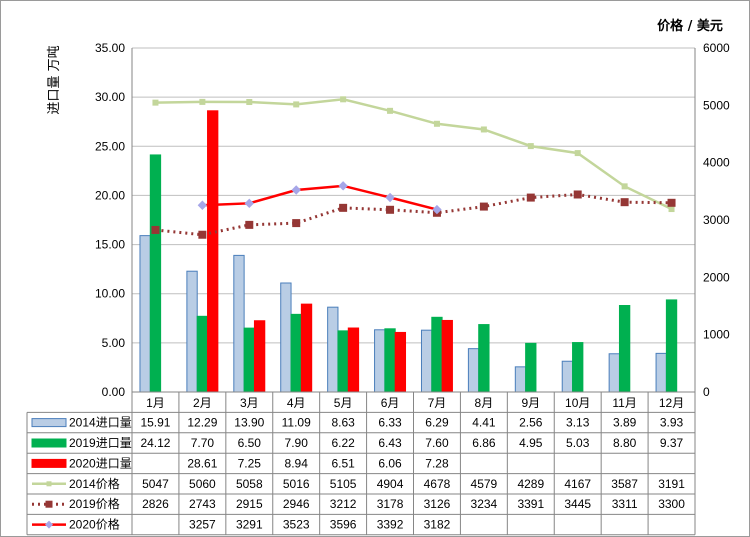  What do you see at coordinates (94, 483) in the screenshot?
I see `legend-label: 2014价格` at bounding box center [94, 483].